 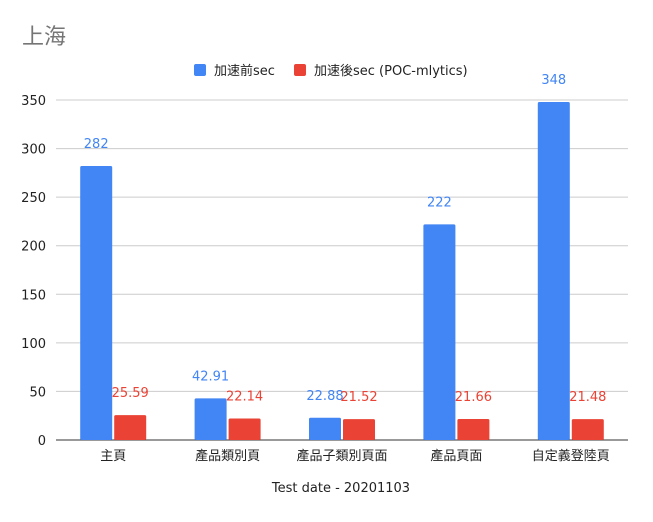 I want to click on x-axis-title: Test date - 20201103, so click(x=340, y=488).